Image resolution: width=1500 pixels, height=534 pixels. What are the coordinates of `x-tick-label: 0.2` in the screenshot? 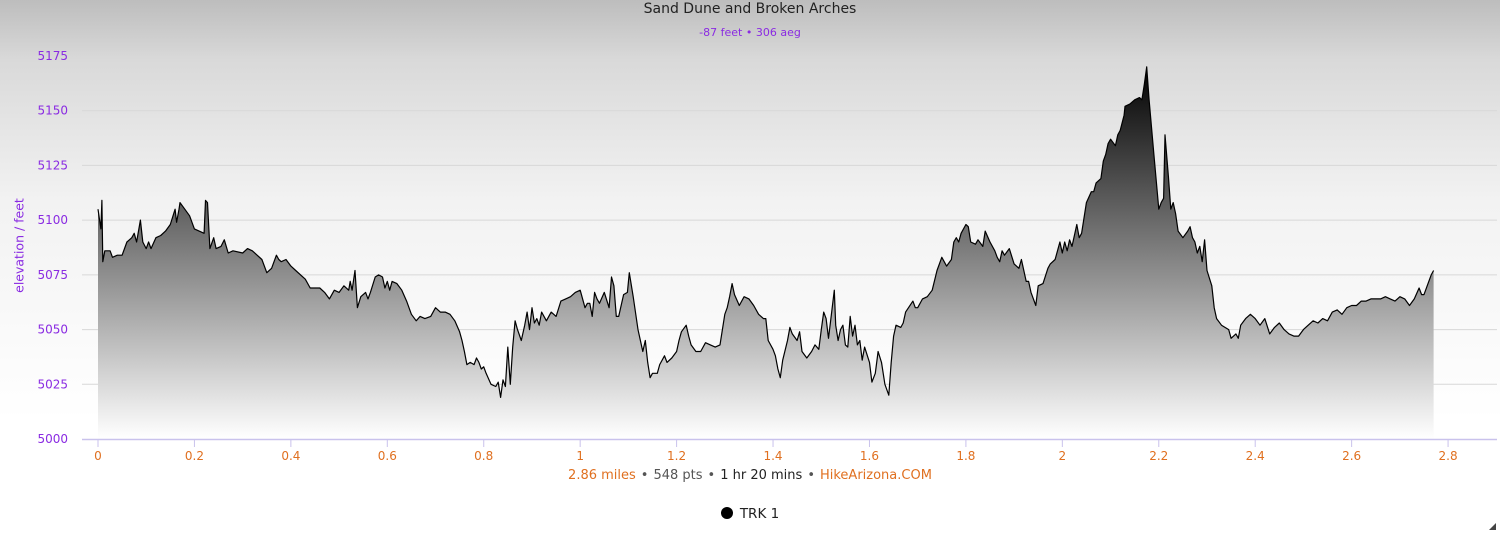 It's located at (194, 456).